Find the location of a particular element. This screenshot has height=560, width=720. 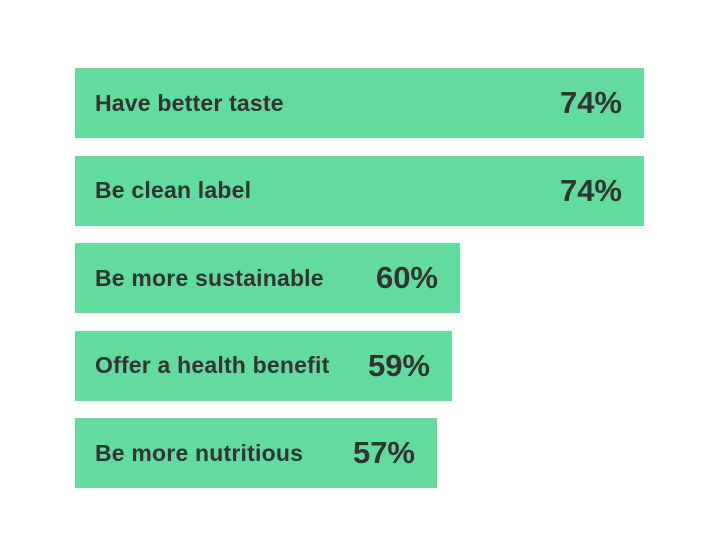

bar-row: Offer a health benefit 59% is located at coordinates (263, 365).